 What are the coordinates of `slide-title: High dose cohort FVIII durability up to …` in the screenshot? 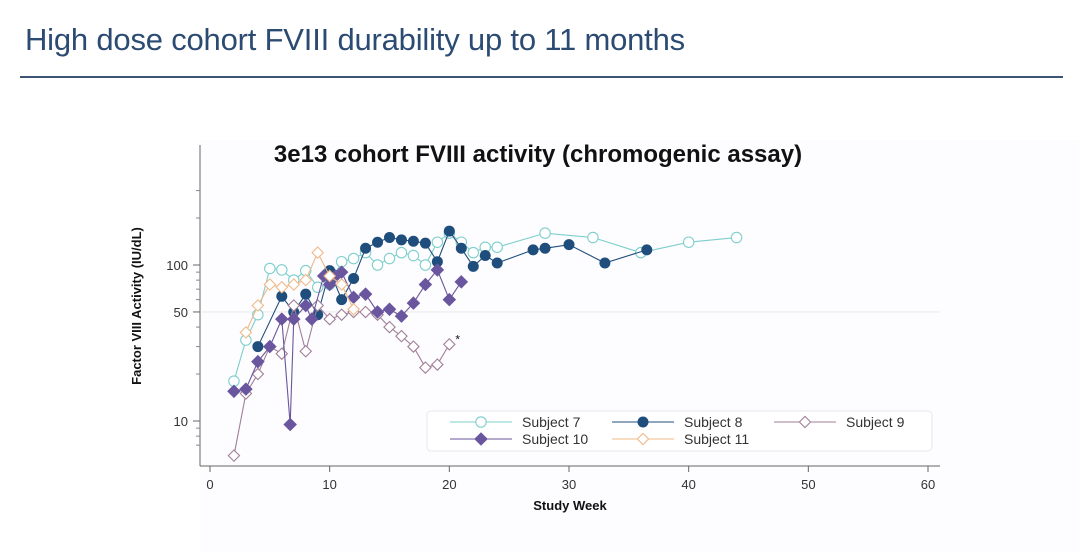 It's located at (355, 39).